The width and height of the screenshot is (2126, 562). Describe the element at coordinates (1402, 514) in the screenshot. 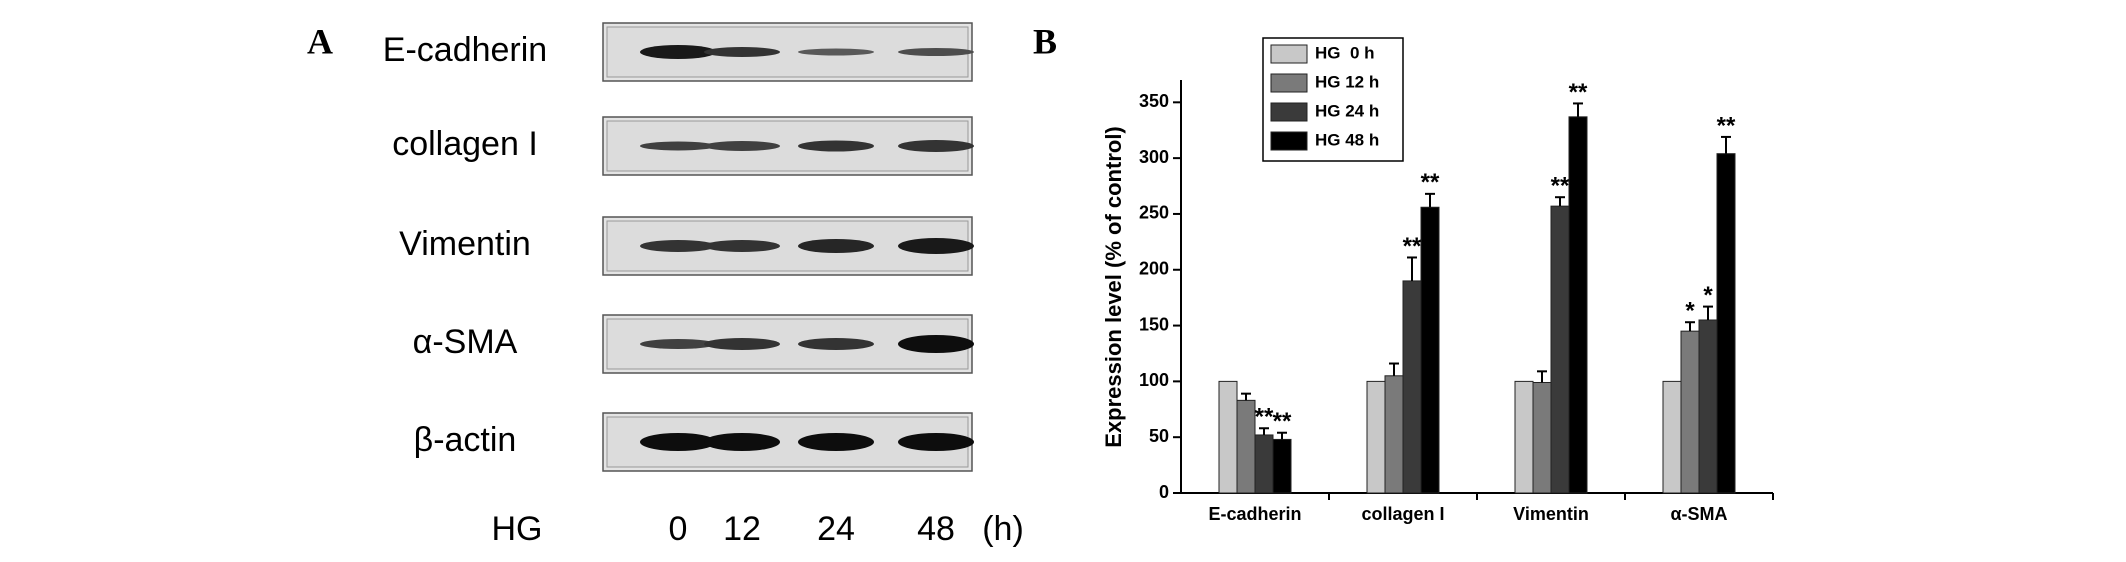

I see `x-tick-label: collagen I` at that location.